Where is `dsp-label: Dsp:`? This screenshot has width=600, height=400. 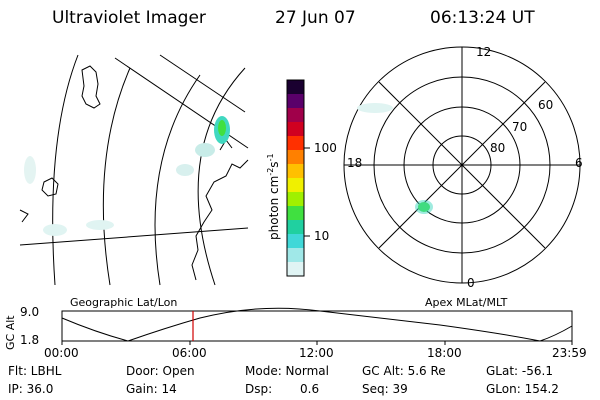
dsp-label: Dsp: is located at coordinates (259, 389).